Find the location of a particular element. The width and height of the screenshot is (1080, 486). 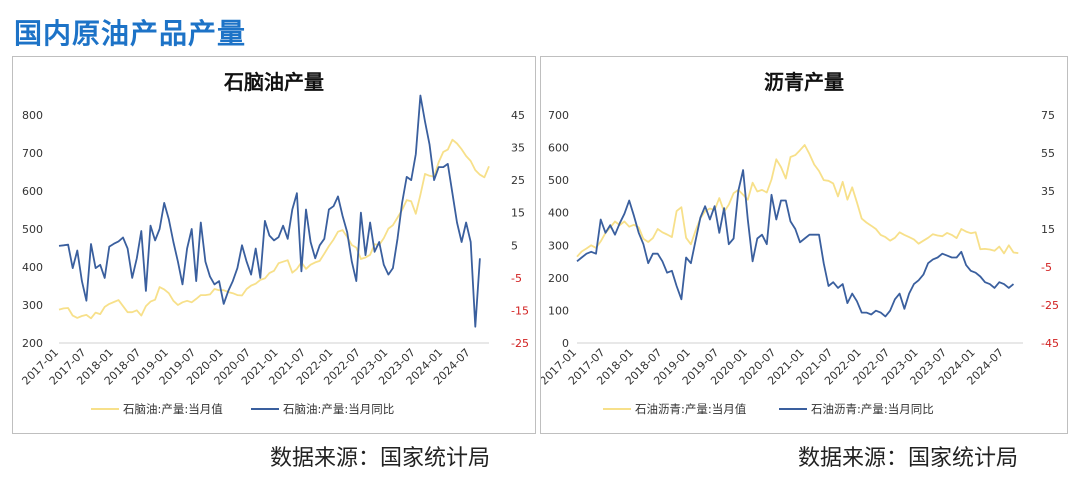

y-right-tick-label: -15 is located at coordinates (520, 310).